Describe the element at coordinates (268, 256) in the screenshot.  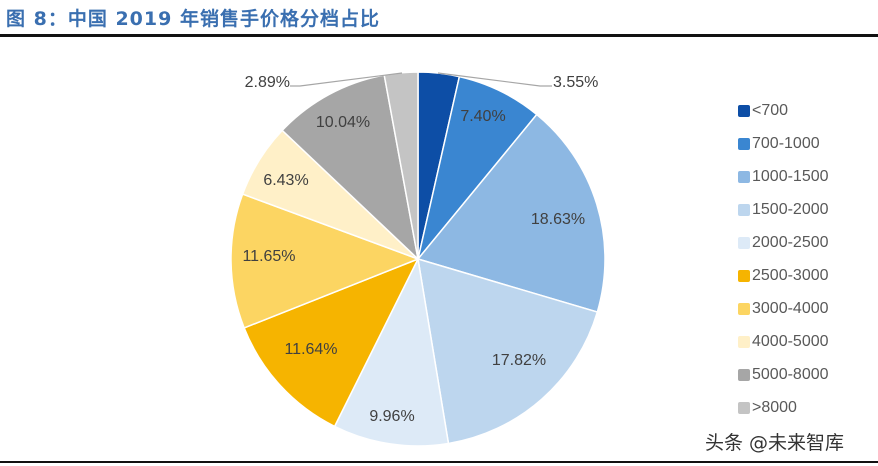
I see `data-label: 11.65%` at that location.